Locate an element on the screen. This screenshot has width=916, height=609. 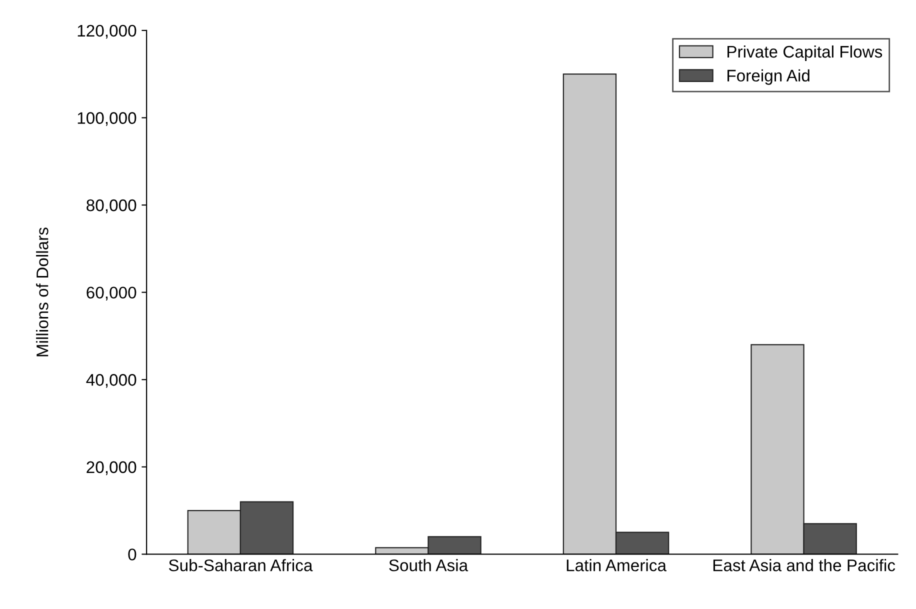
x-tick-label: East Asia and the Pacific is located at coordinates (804, 565).